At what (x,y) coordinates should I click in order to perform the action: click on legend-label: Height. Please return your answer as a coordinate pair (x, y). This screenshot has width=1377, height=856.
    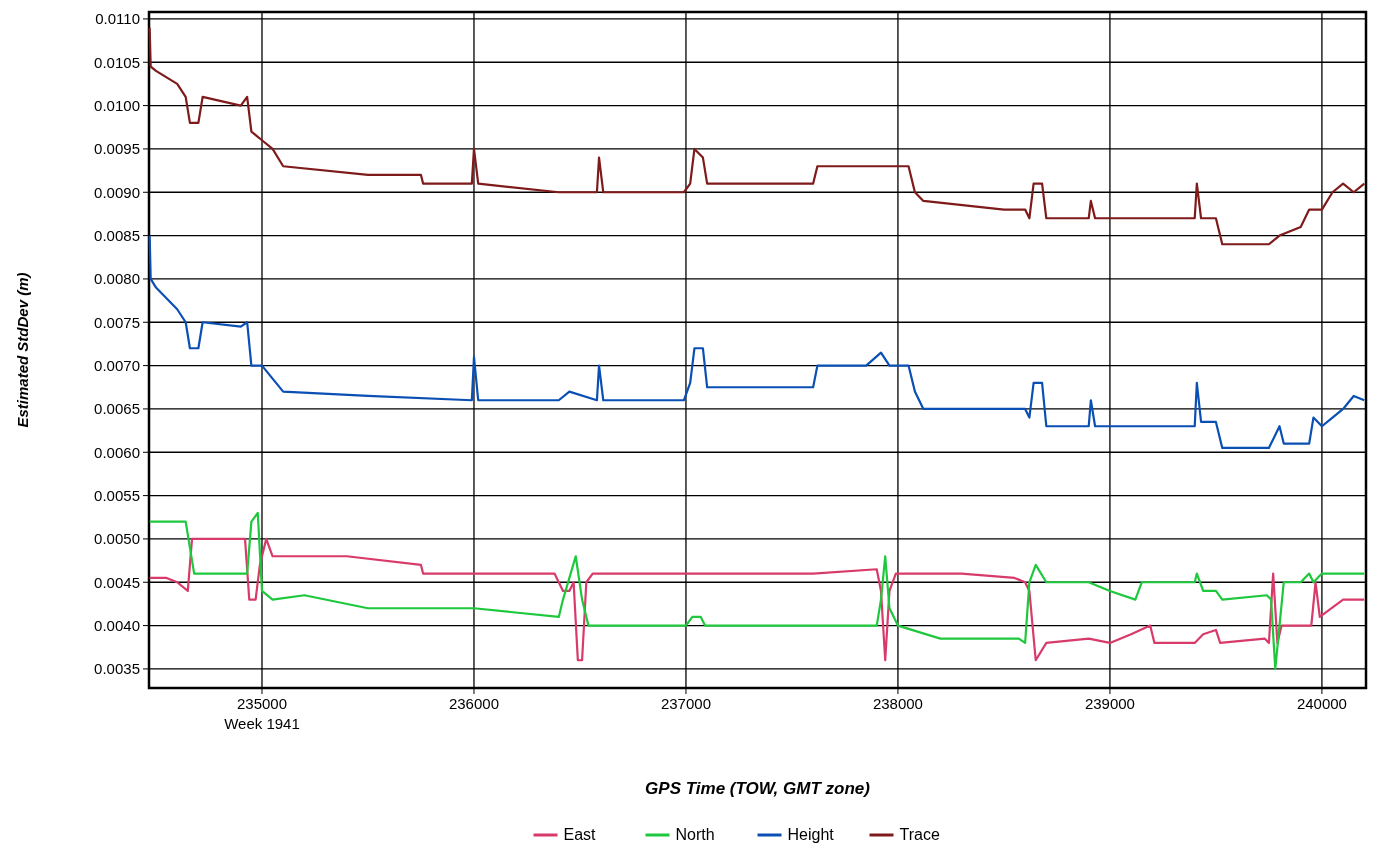
    Looking at the image, I should click on (811, 834).